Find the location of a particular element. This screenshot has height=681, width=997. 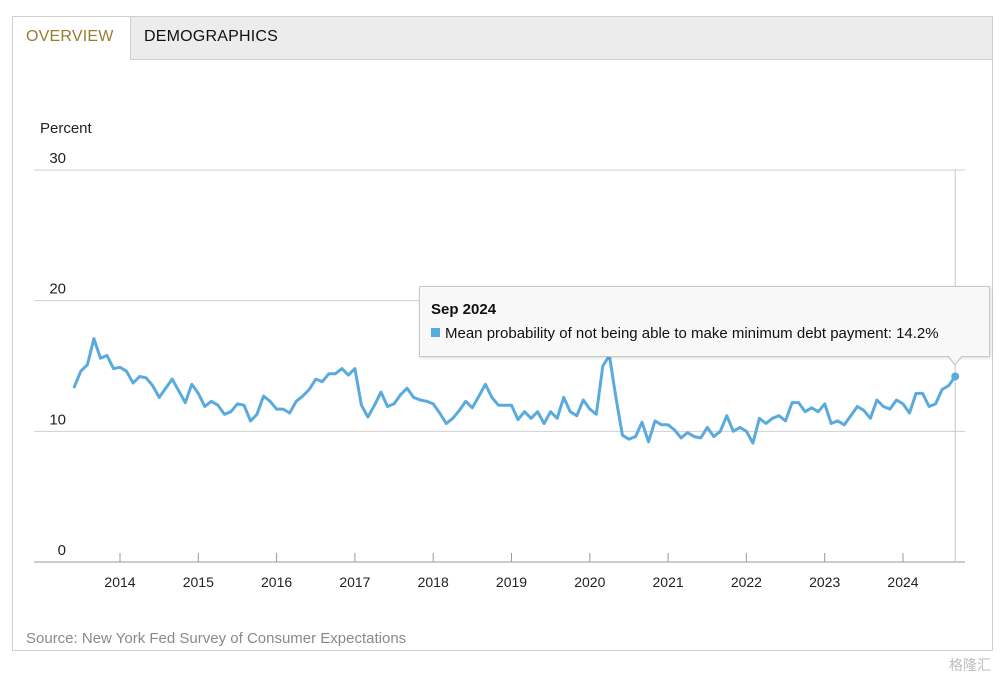

tooltip-pointer-inner is located at coordinates (955, 359).